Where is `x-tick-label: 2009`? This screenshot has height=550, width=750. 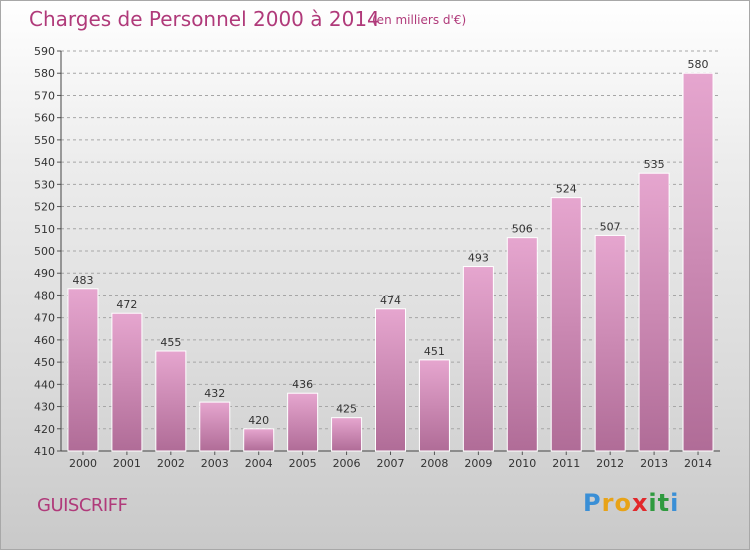 x-tick-label: 2009 is located at coordinates (478, 463).